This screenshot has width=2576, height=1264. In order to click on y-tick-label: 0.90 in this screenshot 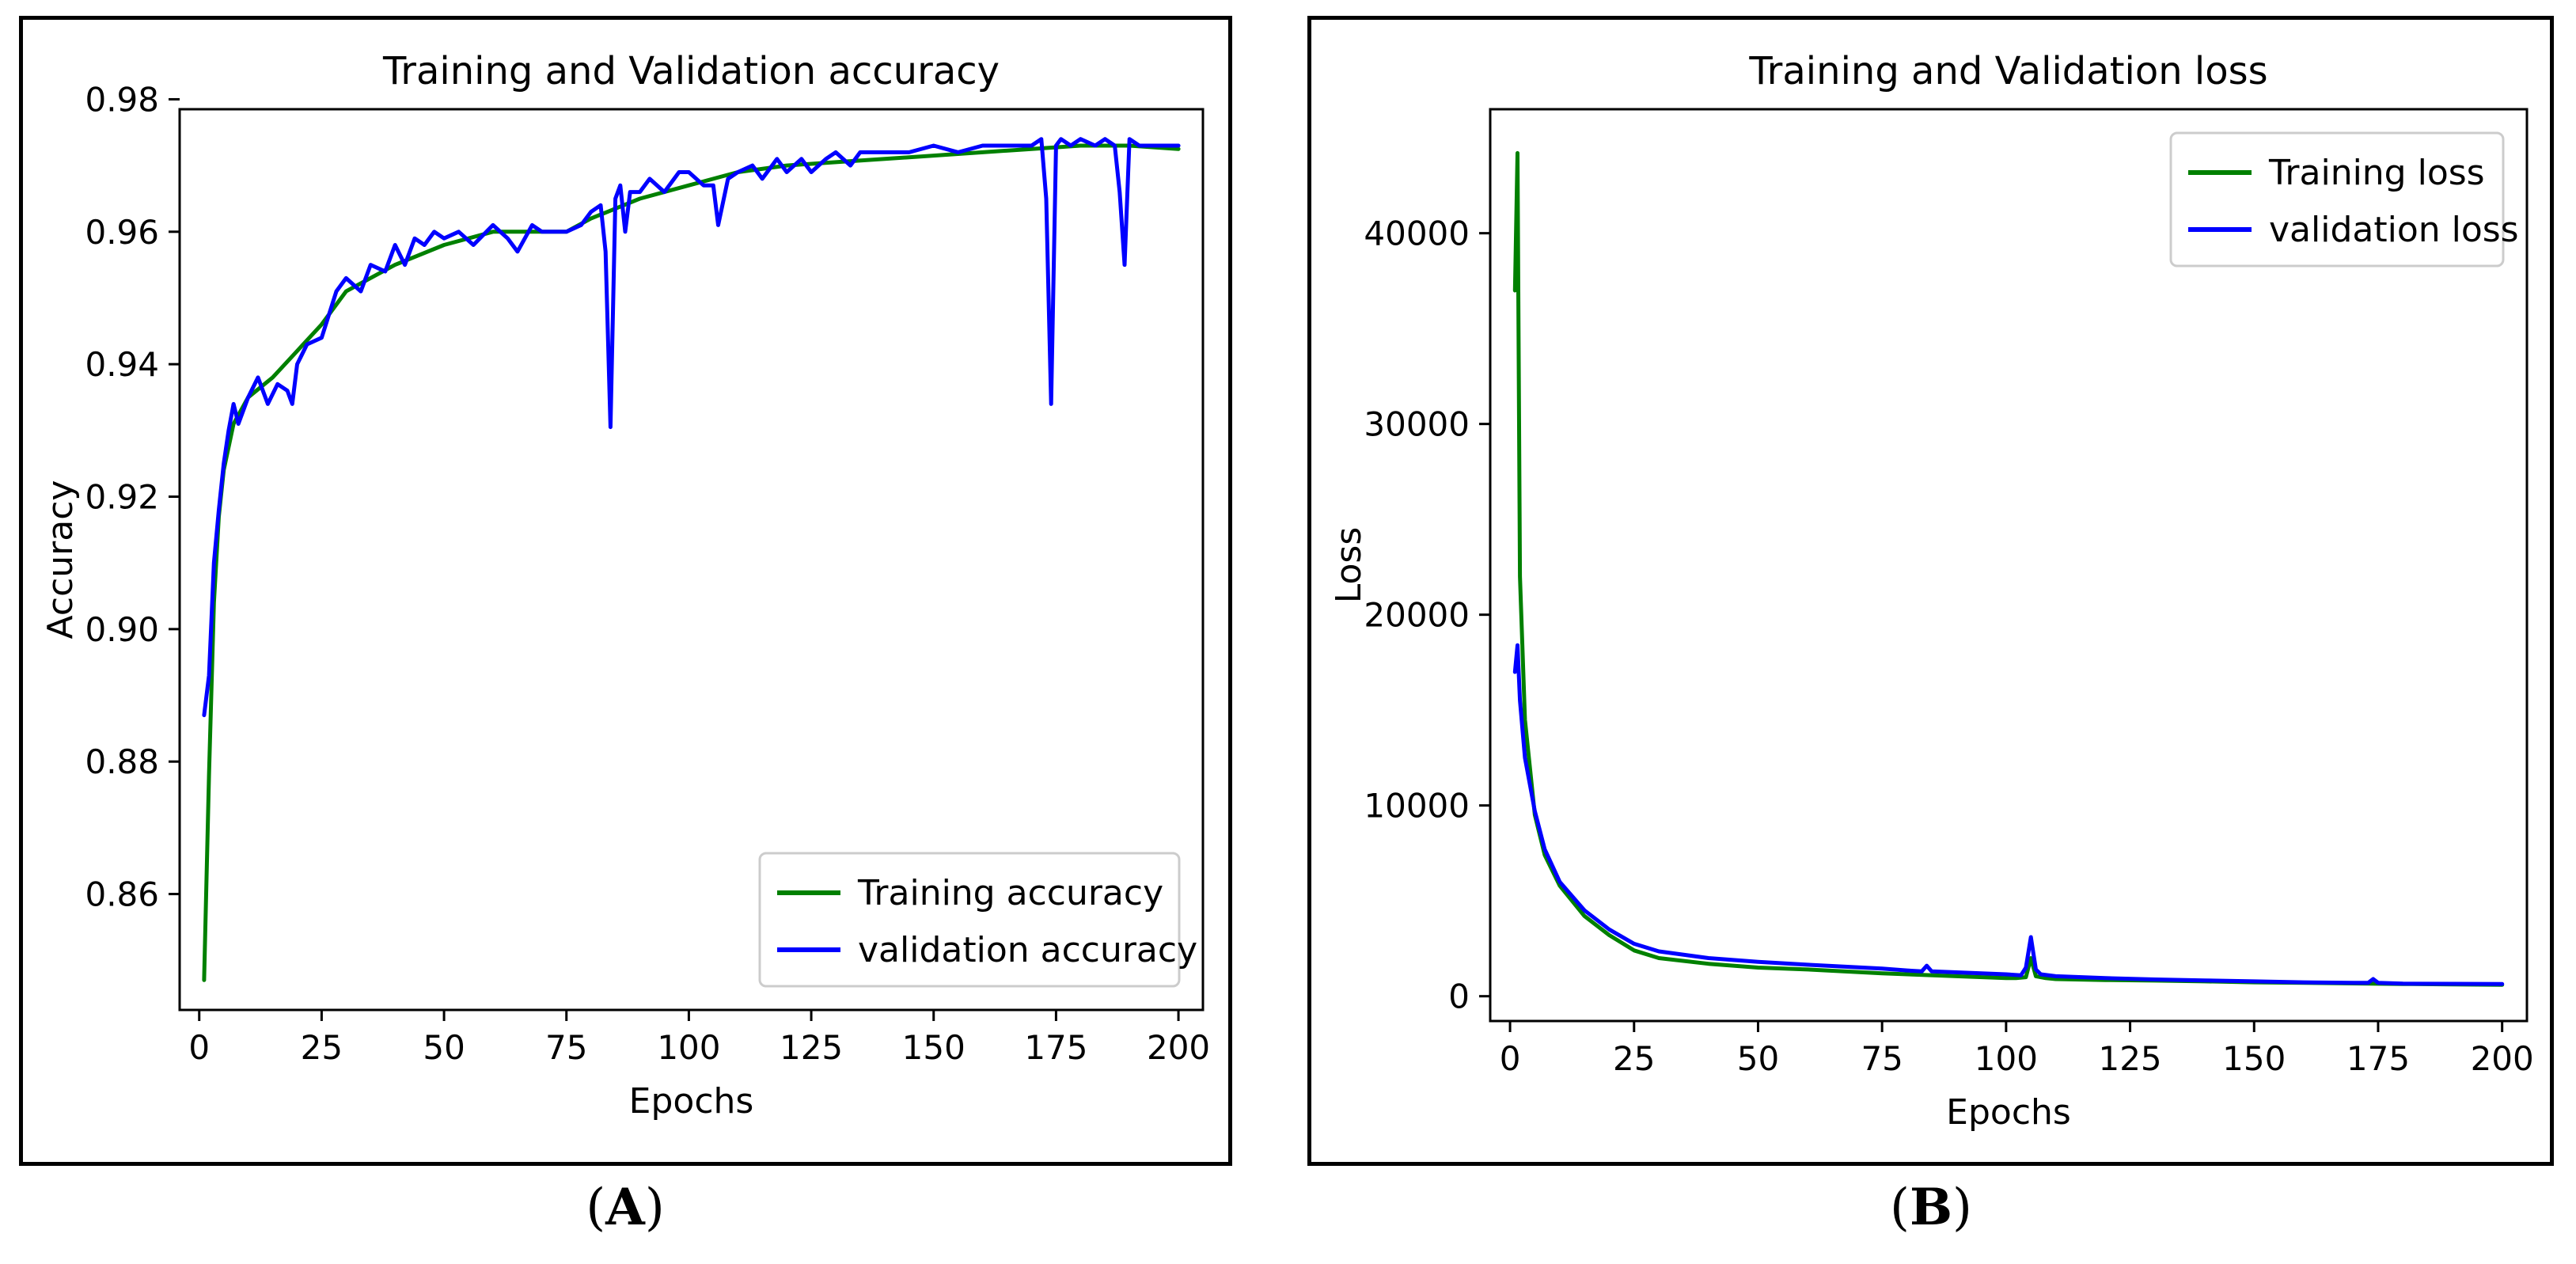, I will do `click(122, 629)`.